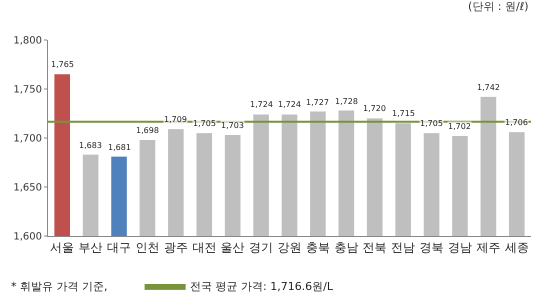  What do you see at coordinates (516, 122) in the screenshot?
I see `data-label: 1,706` at bounding box center [516, 122].